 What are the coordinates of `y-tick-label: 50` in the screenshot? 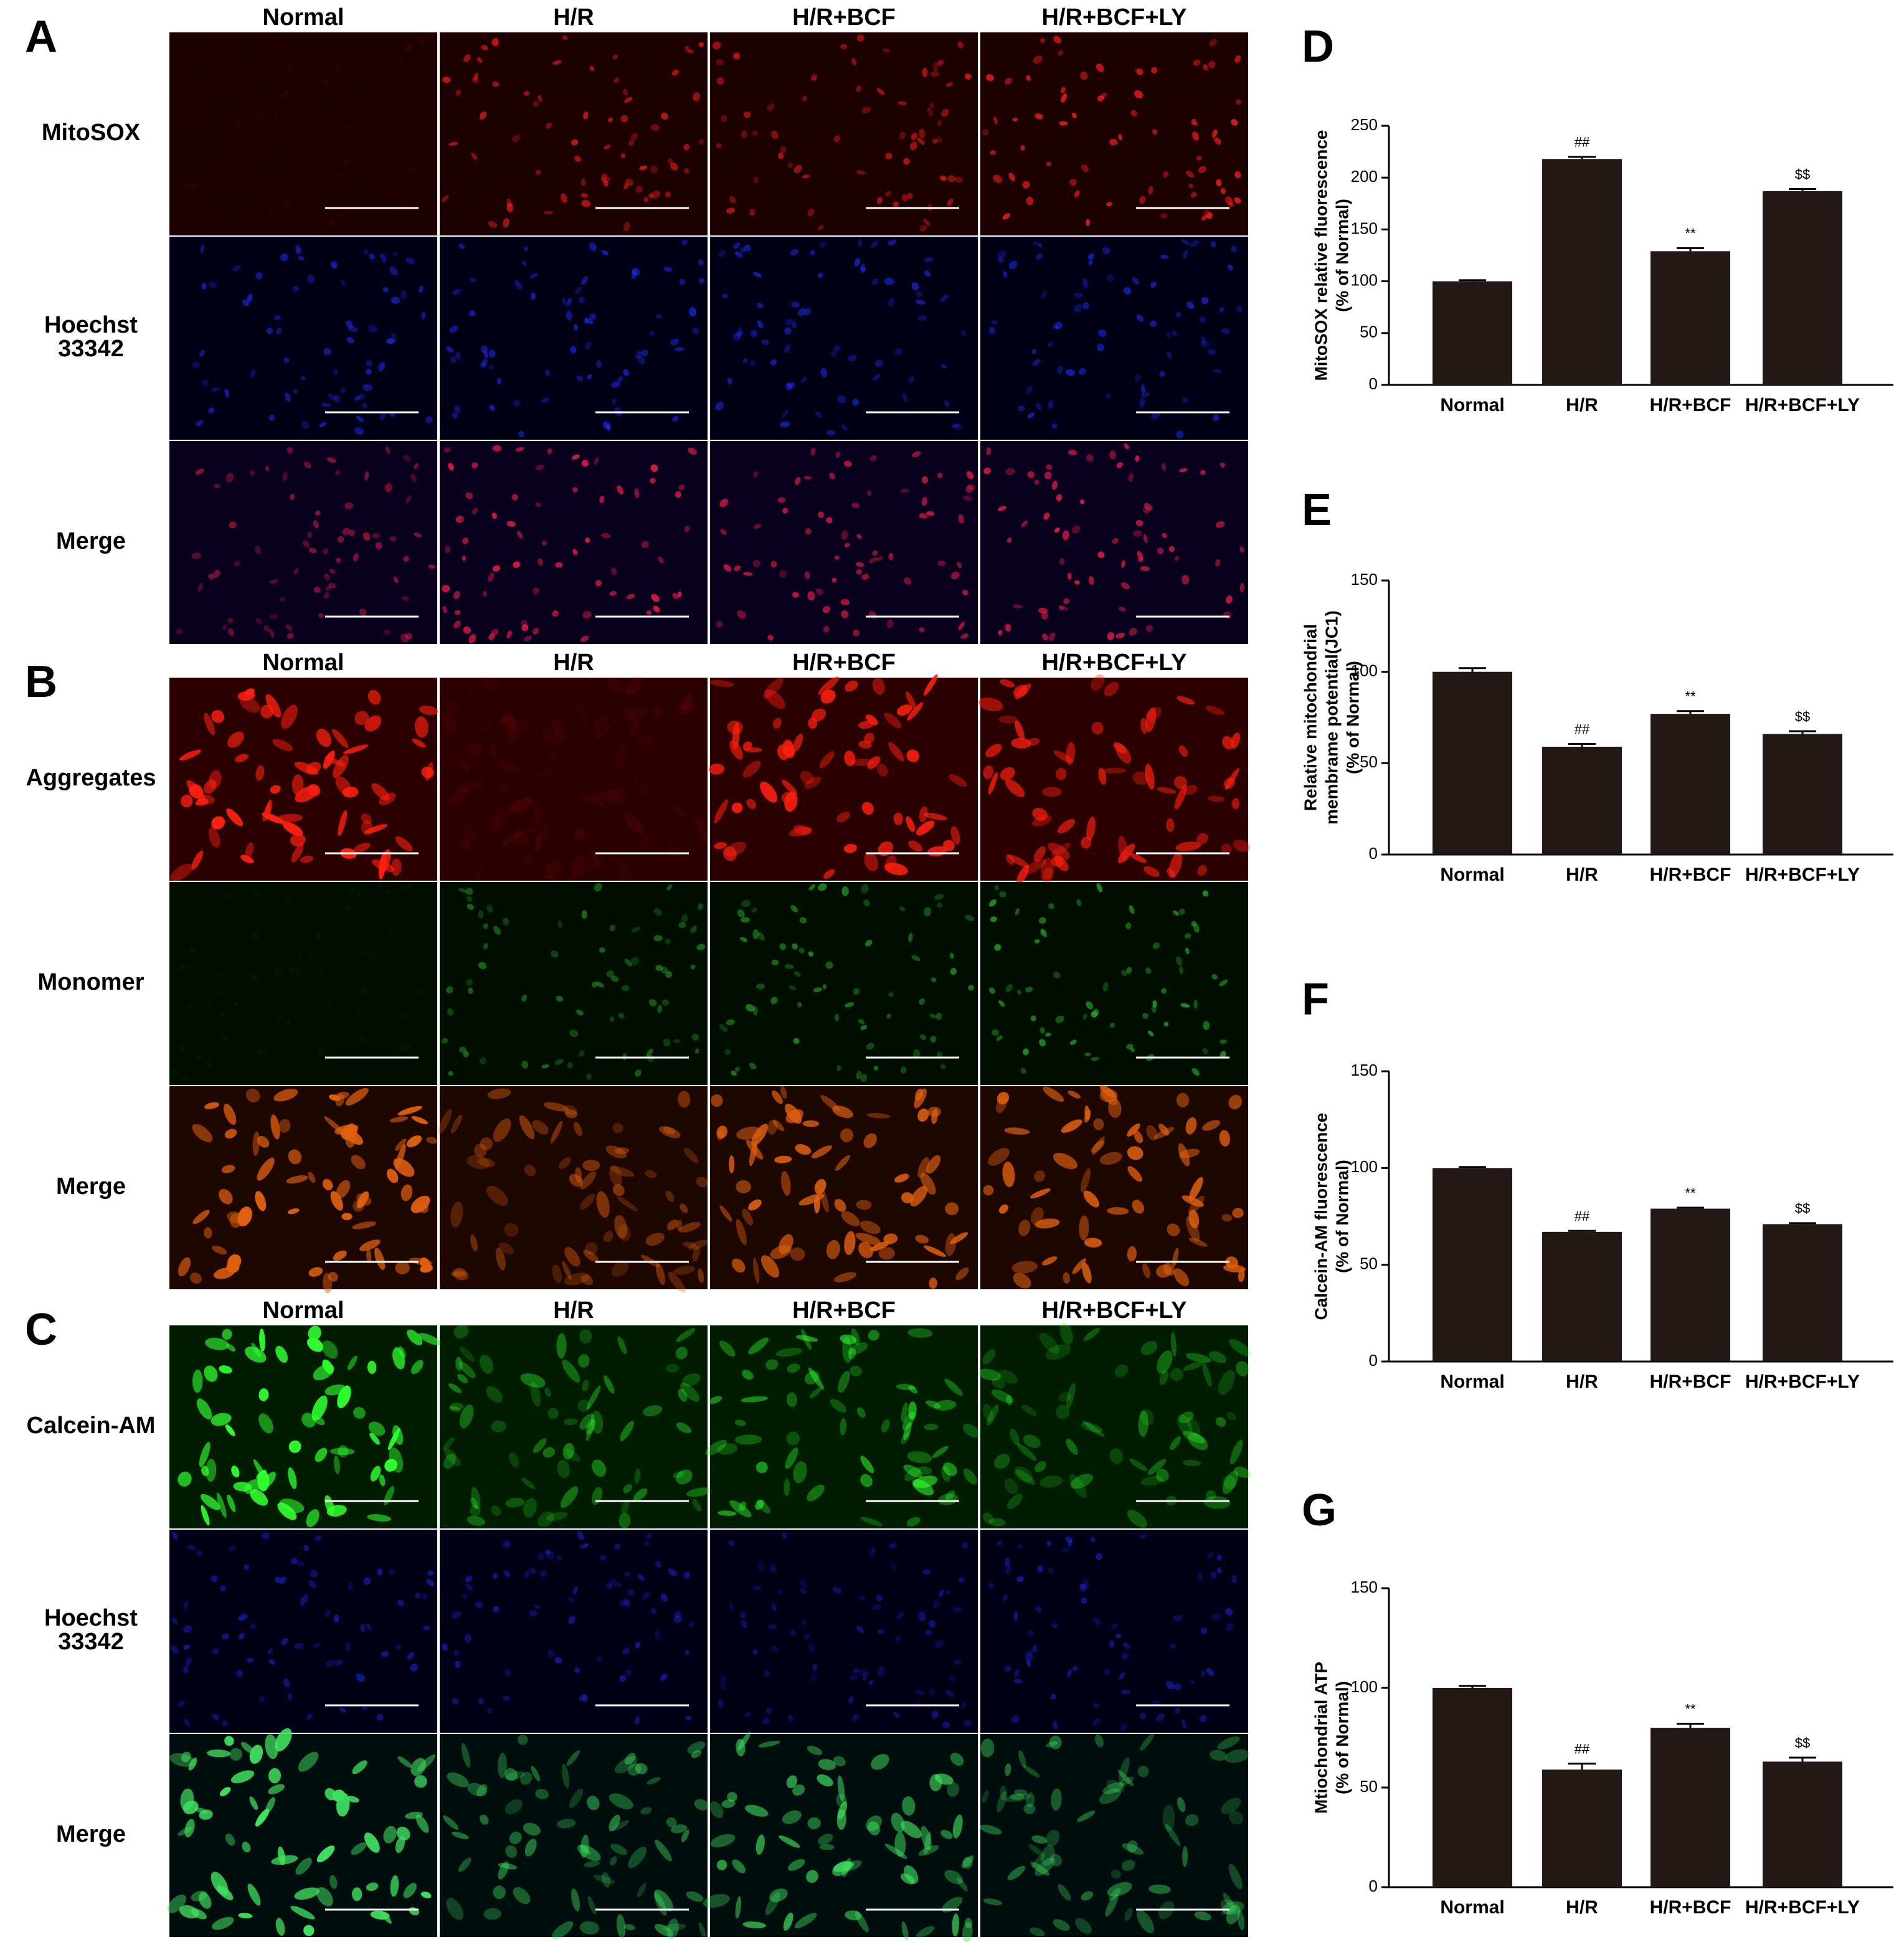 It's located at (1369, 1263).